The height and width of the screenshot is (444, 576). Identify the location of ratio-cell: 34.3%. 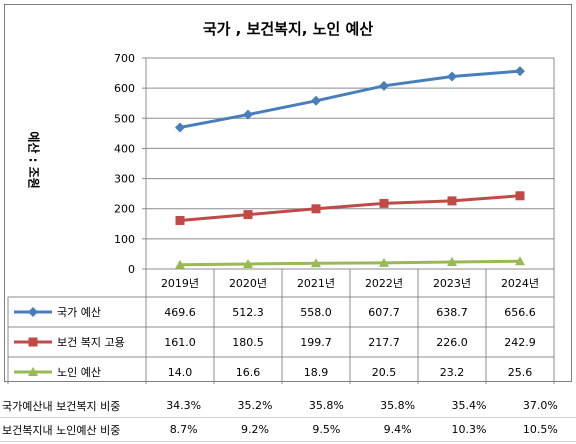
(184, 406).